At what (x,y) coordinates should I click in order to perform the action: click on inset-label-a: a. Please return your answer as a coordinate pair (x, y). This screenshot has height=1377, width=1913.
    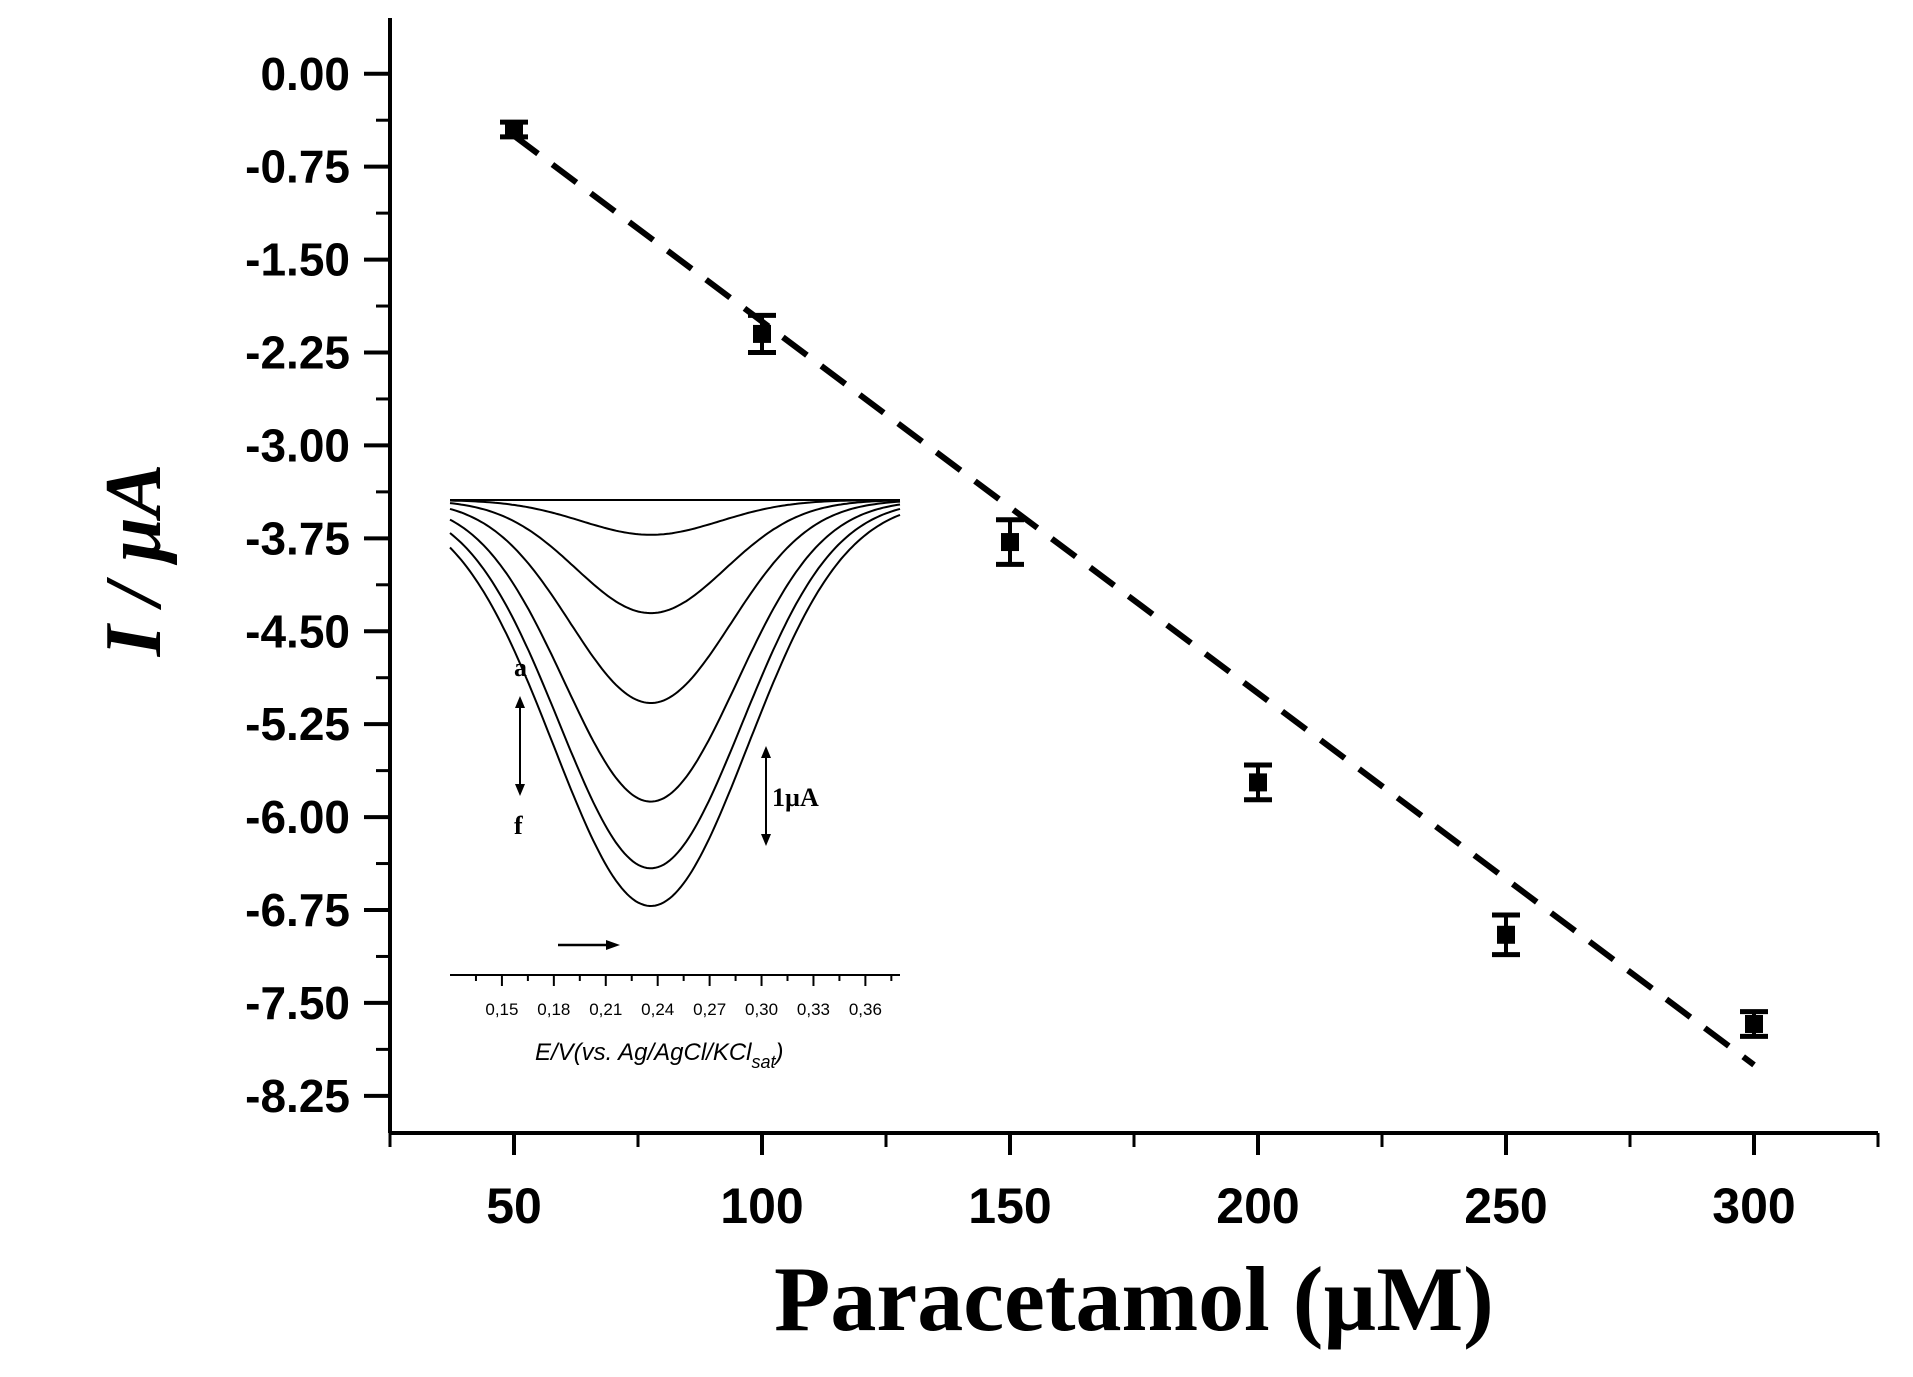
    Looking at the image, I should click on (520, 667).